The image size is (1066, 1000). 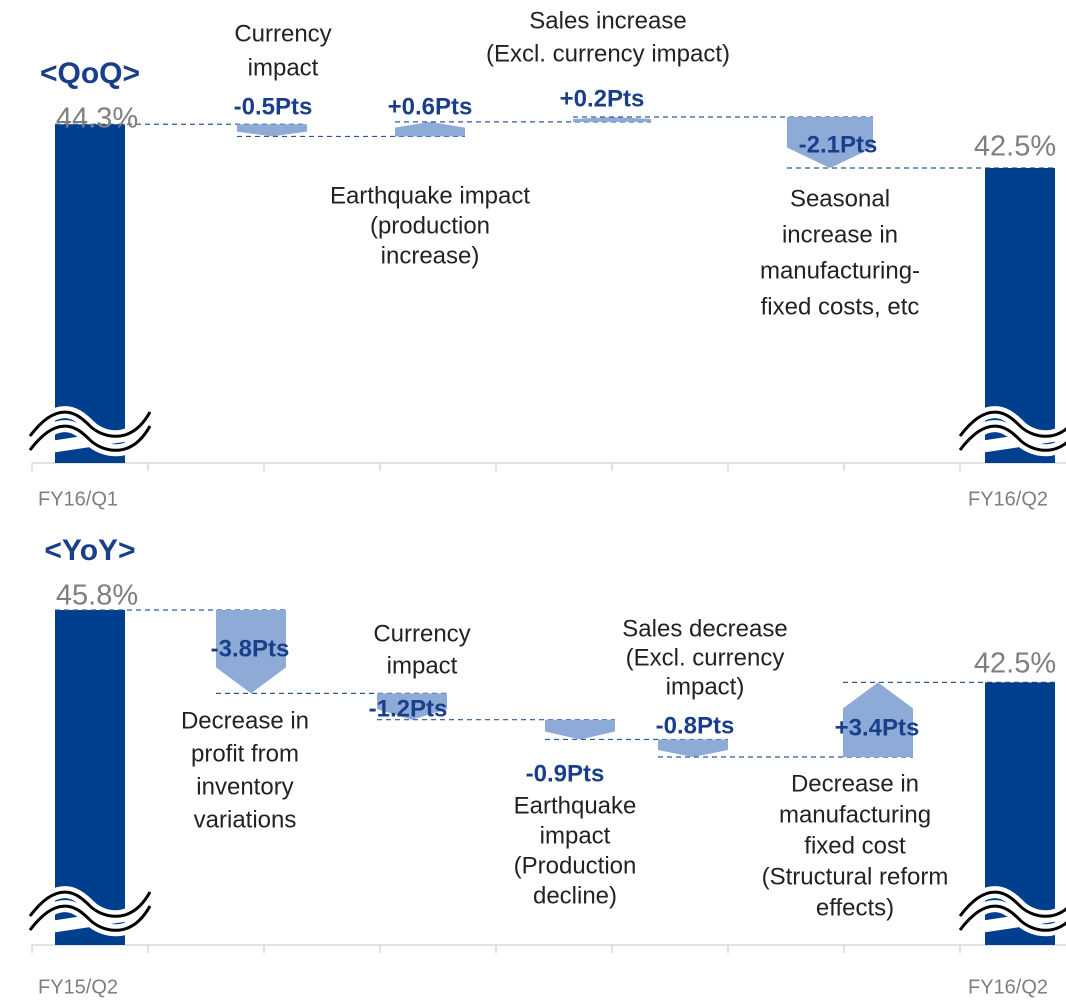 What do you see at coordinates (244, 786) in the screenshot?
I see `annotation: inventory` at bounding box center [244, 786].